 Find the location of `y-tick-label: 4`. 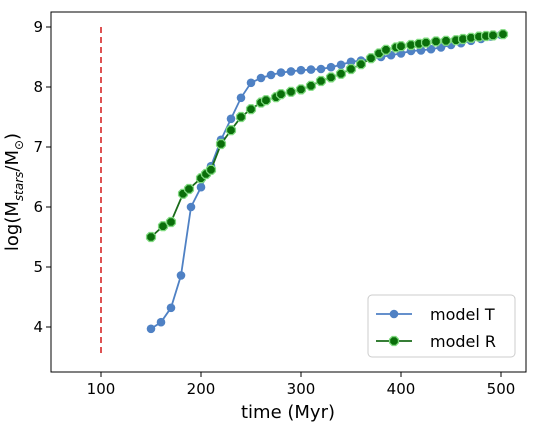

y-tick-label: 4 is located at coordinates (38, 327).